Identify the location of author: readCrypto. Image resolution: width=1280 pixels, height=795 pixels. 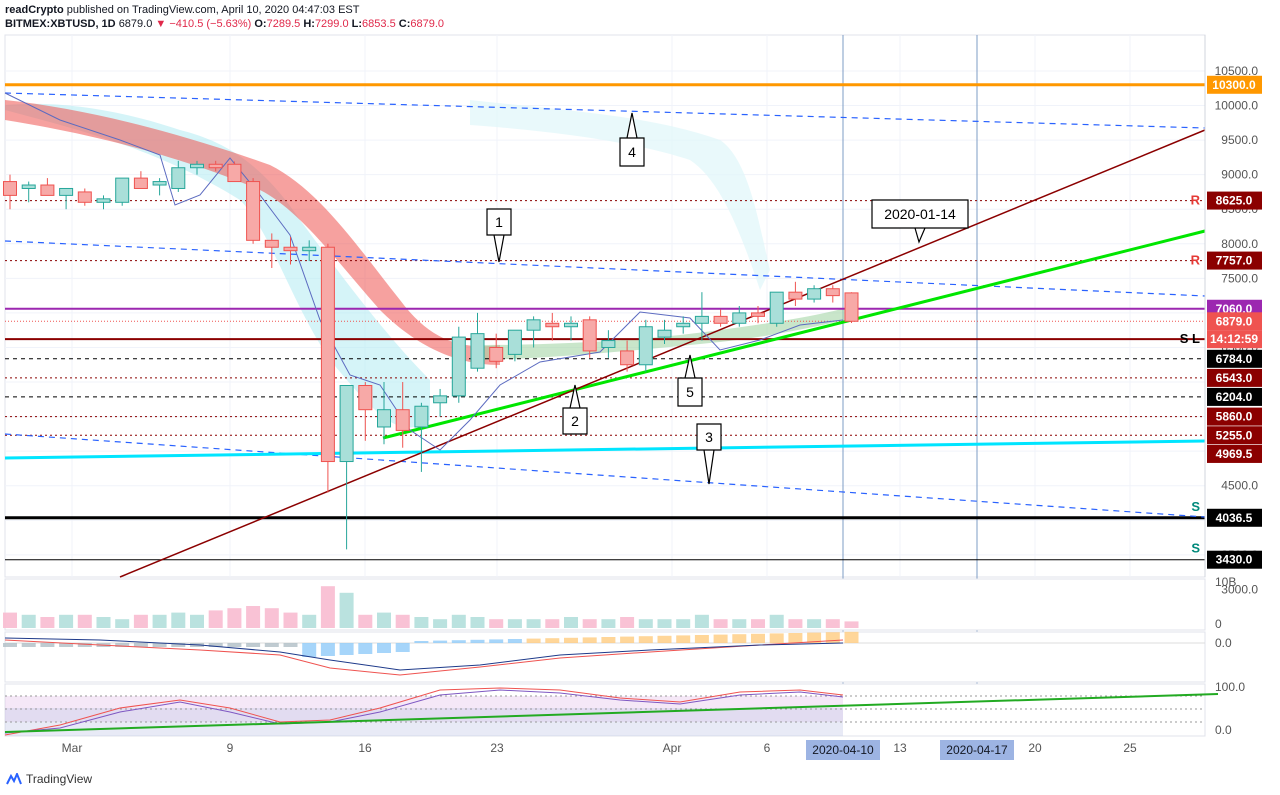
(34, 10).